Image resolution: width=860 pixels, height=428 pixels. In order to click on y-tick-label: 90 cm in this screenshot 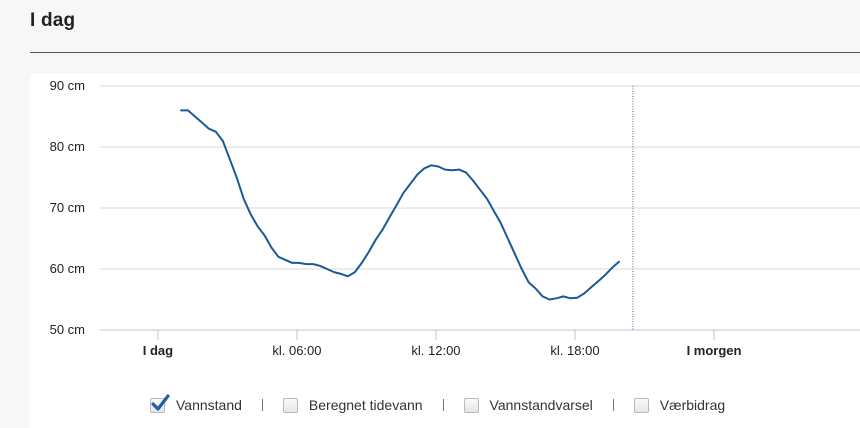, I will do `click(67, 85)`.